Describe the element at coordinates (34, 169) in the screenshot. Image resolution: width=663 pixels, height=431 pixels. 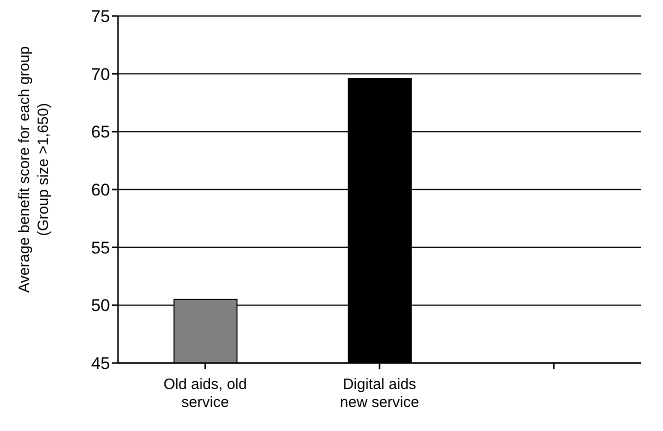
I see `y-axis-title: Average benefit score for each group (Group size >1,650)` at that location.